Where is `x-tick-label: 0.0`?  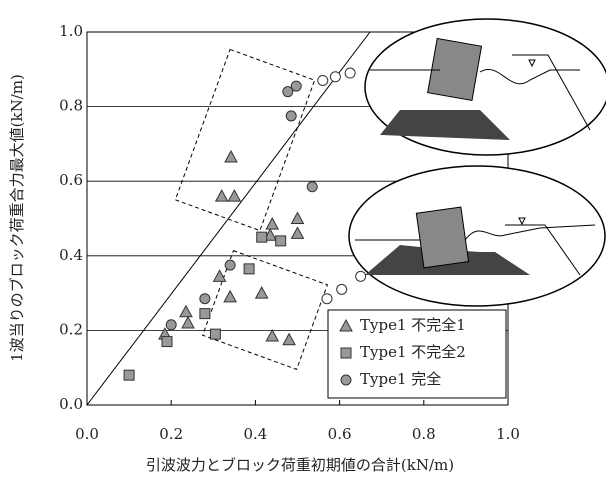
x-tick-label: 0.0 is located at coordinates (87, 434).